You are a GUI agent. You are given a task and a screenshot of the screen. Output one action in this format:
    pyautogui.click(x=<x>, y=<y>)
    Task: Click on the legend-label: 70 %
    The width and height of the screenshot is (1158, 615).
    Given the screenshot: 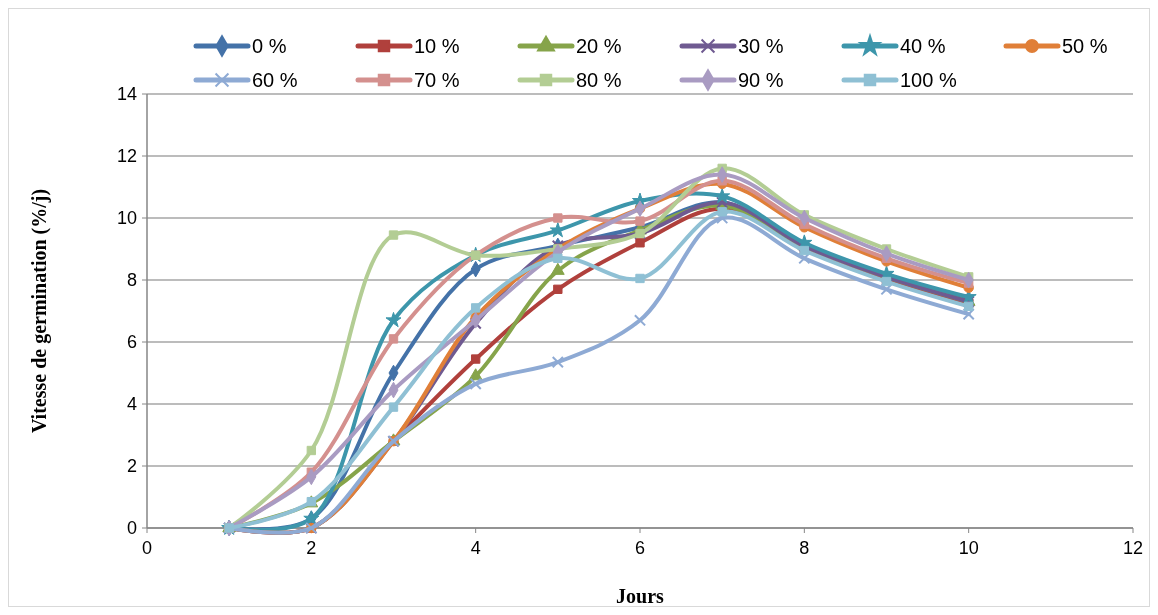 What is the action you would take?
    pyautogui.click(x=437, y=80)
    